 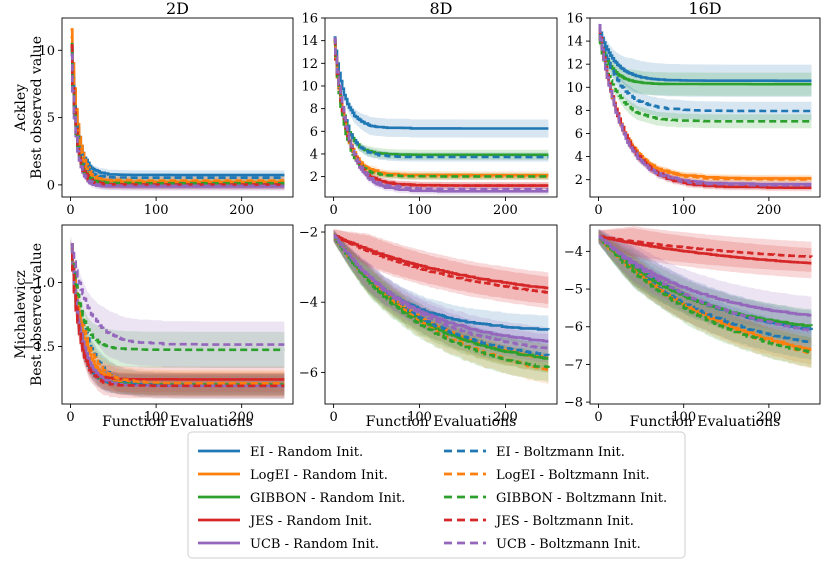 I want to click on row-label-function: Michalewicz, so click(x=21, y=314).